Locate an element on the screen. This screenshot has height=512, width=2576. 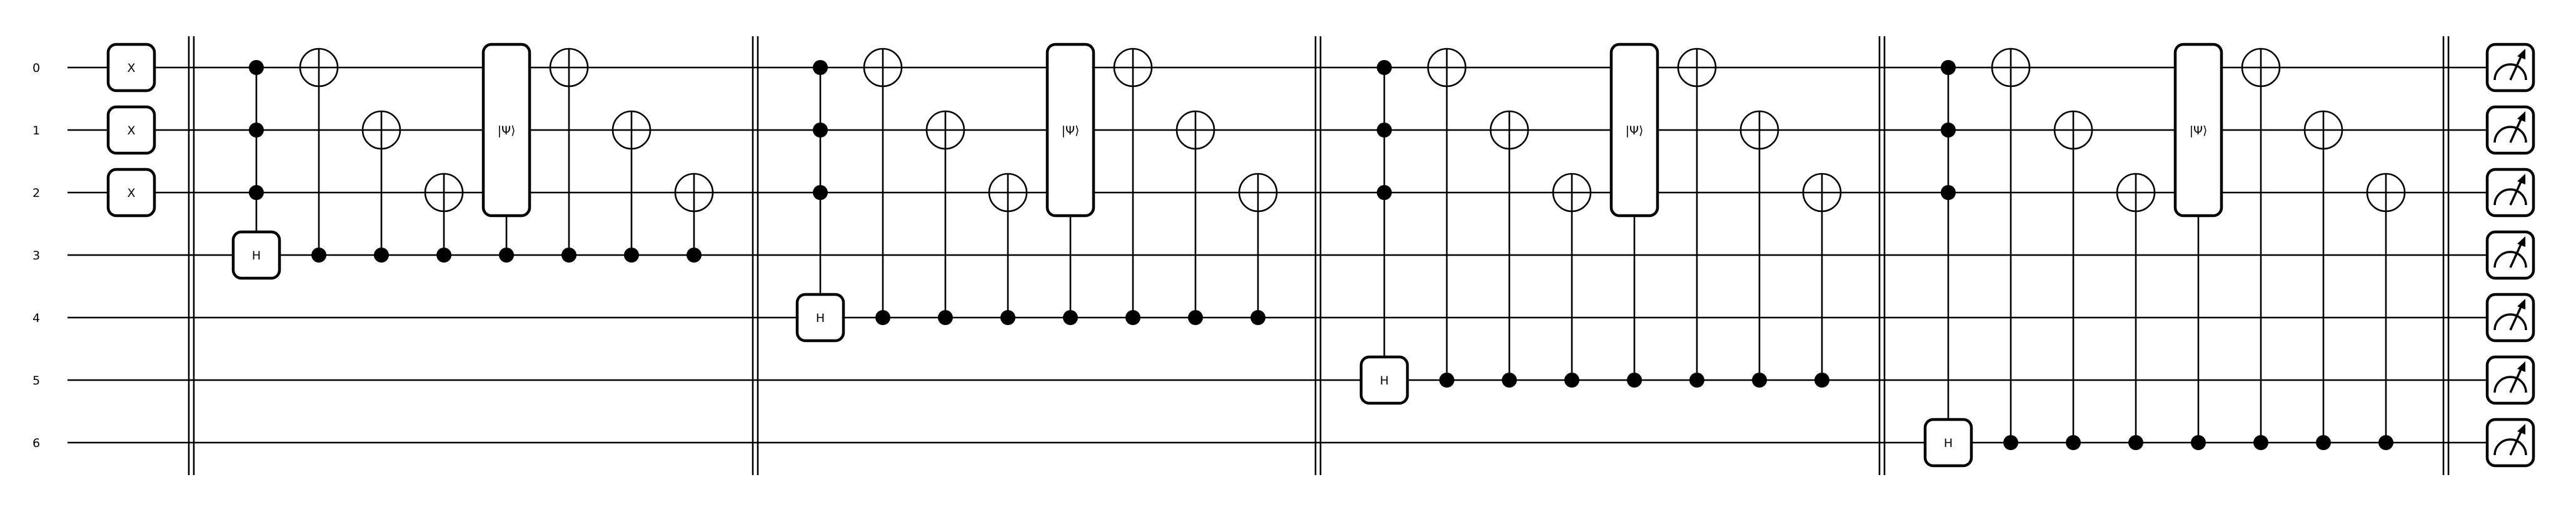
qubit-label: 2 is located at coordinates (36, 193).